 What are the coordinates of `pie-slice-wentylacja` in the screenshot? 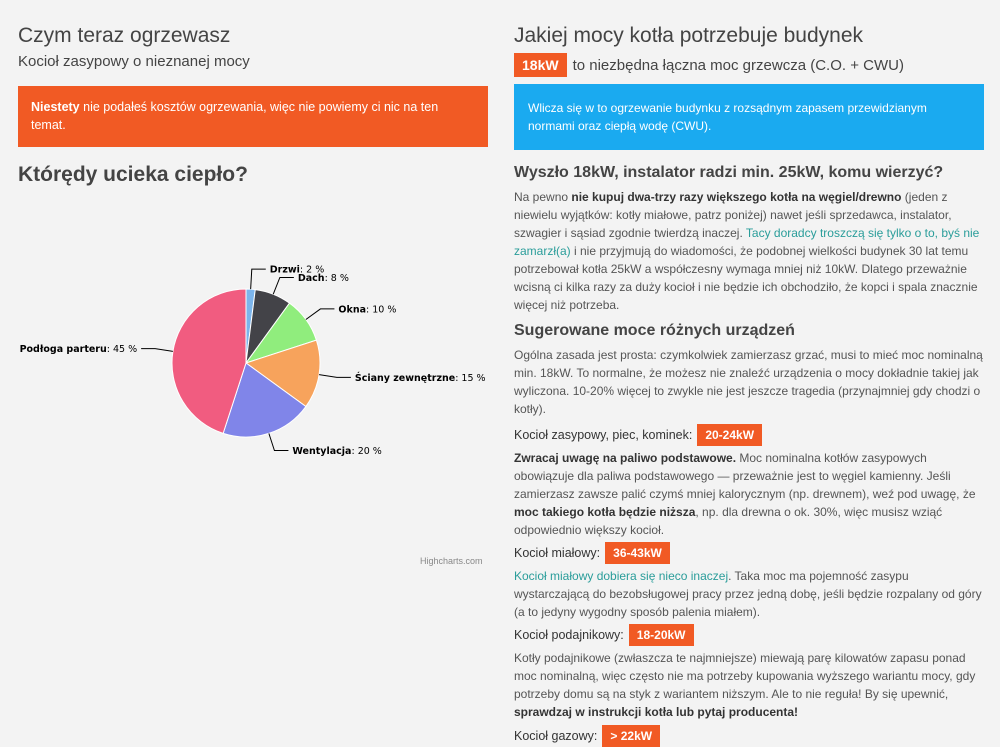 It's located at (264, 400).